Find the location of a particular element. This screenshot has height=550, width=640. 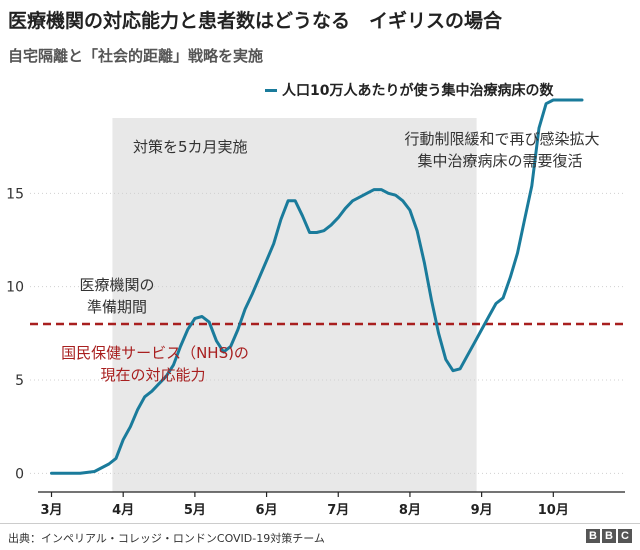

annotation-resurgence-line1: 行動制限緩和で再び感染拡大 is located at coordinates (501, 139).